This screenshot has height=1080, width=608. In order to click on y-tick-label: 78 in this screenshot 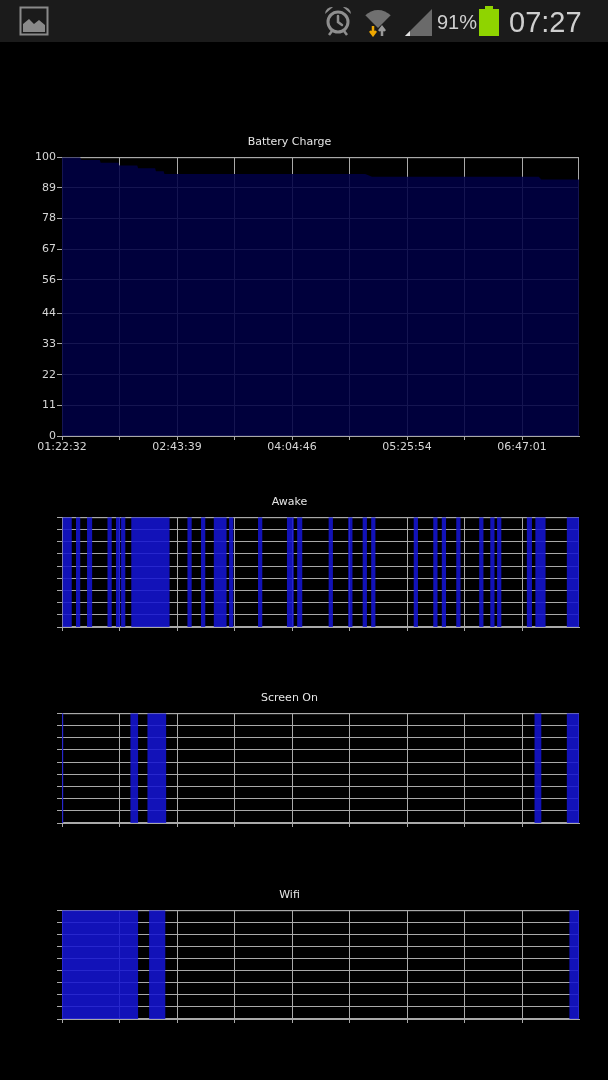, I will do `click(49, 218)`.